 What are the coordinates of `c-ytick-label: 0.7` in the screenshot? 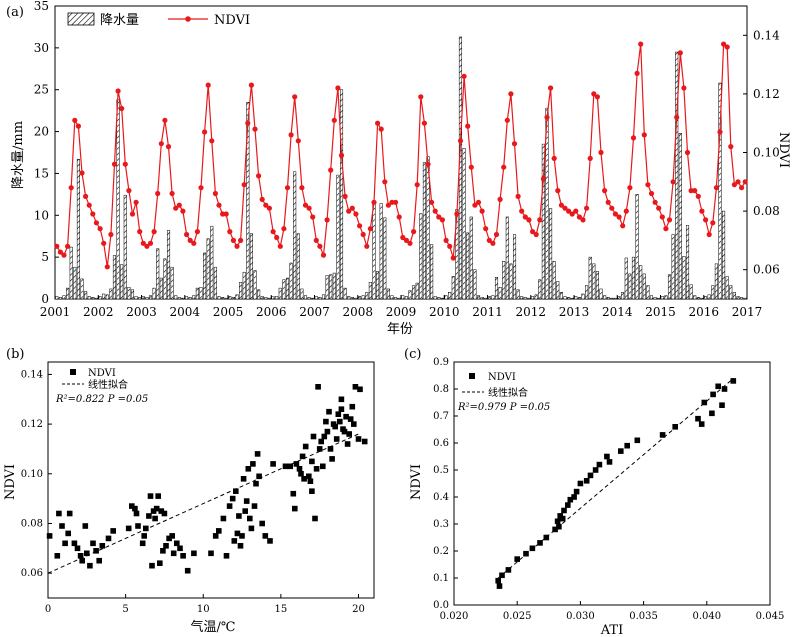 It's located at (441, 416).